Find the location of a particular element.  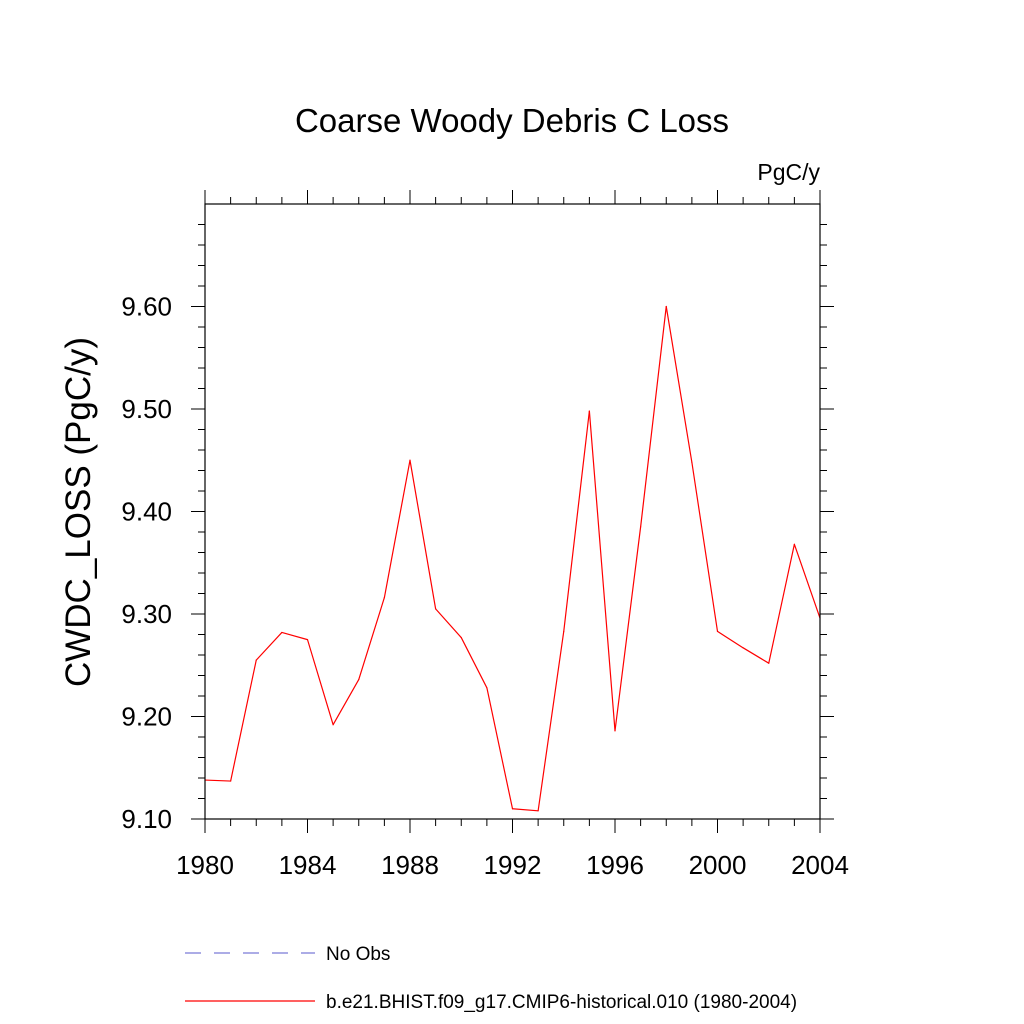

y-axis-label: CWDC_LOSS (PgC/y) is located at coordinates (78, 512).